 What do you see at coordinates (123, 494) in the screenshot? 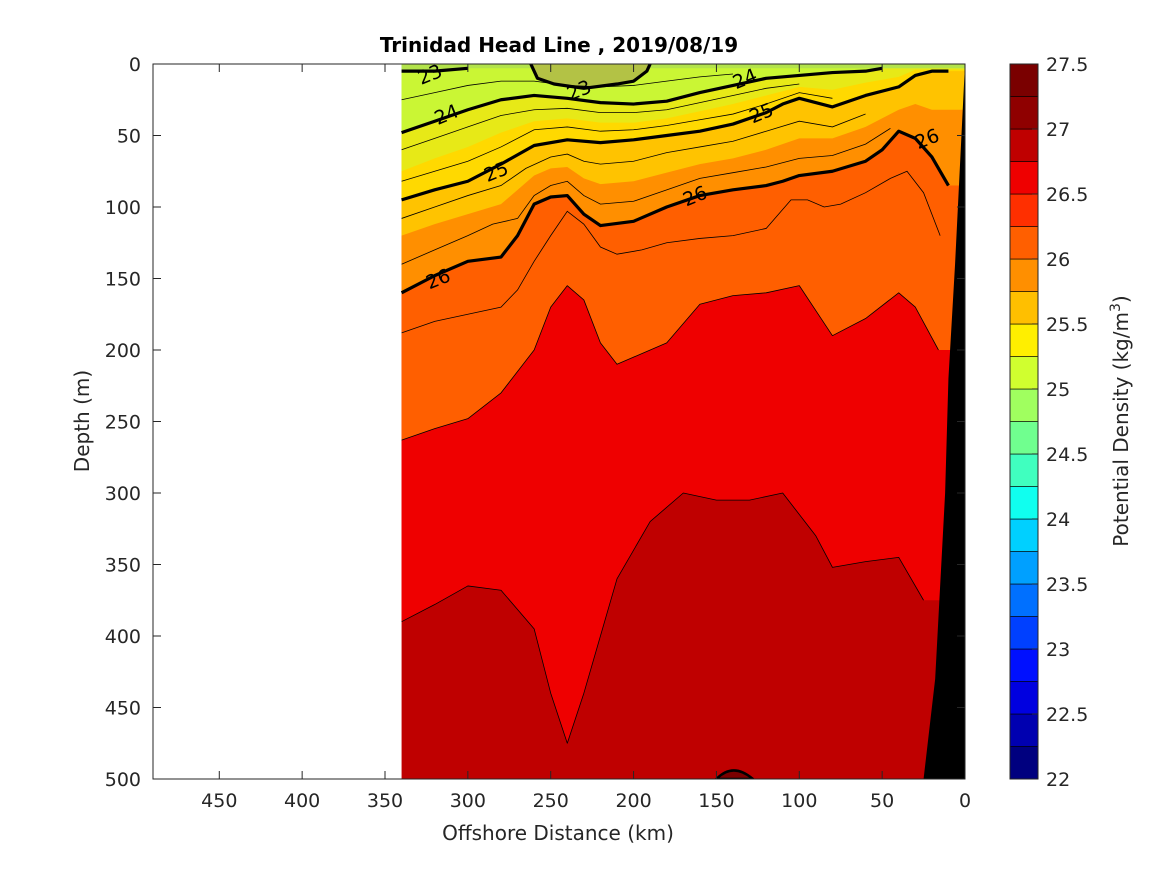
I see `y-tick-label: 300` at bounding box center [123, 494].